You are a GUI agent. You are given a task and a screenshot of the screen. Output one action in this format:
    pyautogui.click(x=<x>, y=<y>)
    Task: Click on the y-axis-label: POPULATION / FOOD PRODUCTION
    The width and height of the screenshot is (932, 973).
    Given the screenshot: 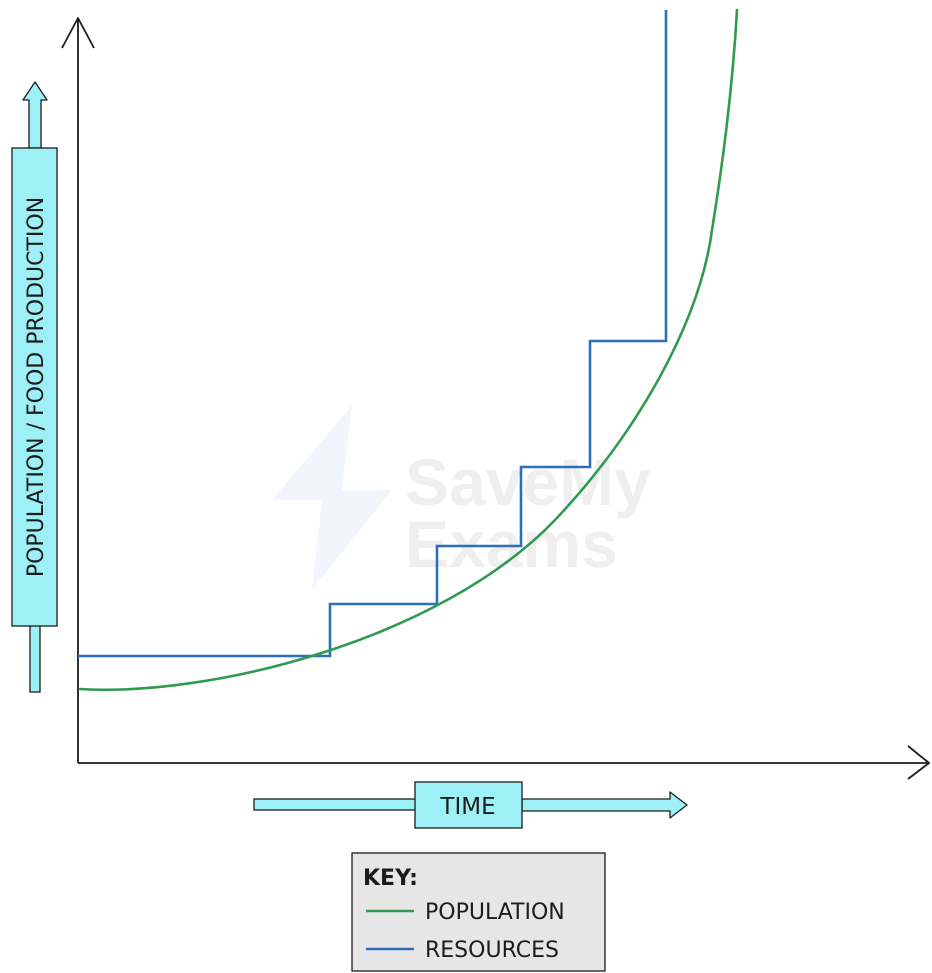 What is the action you would take?
    pyautogui.click(x=36, y=387)
    